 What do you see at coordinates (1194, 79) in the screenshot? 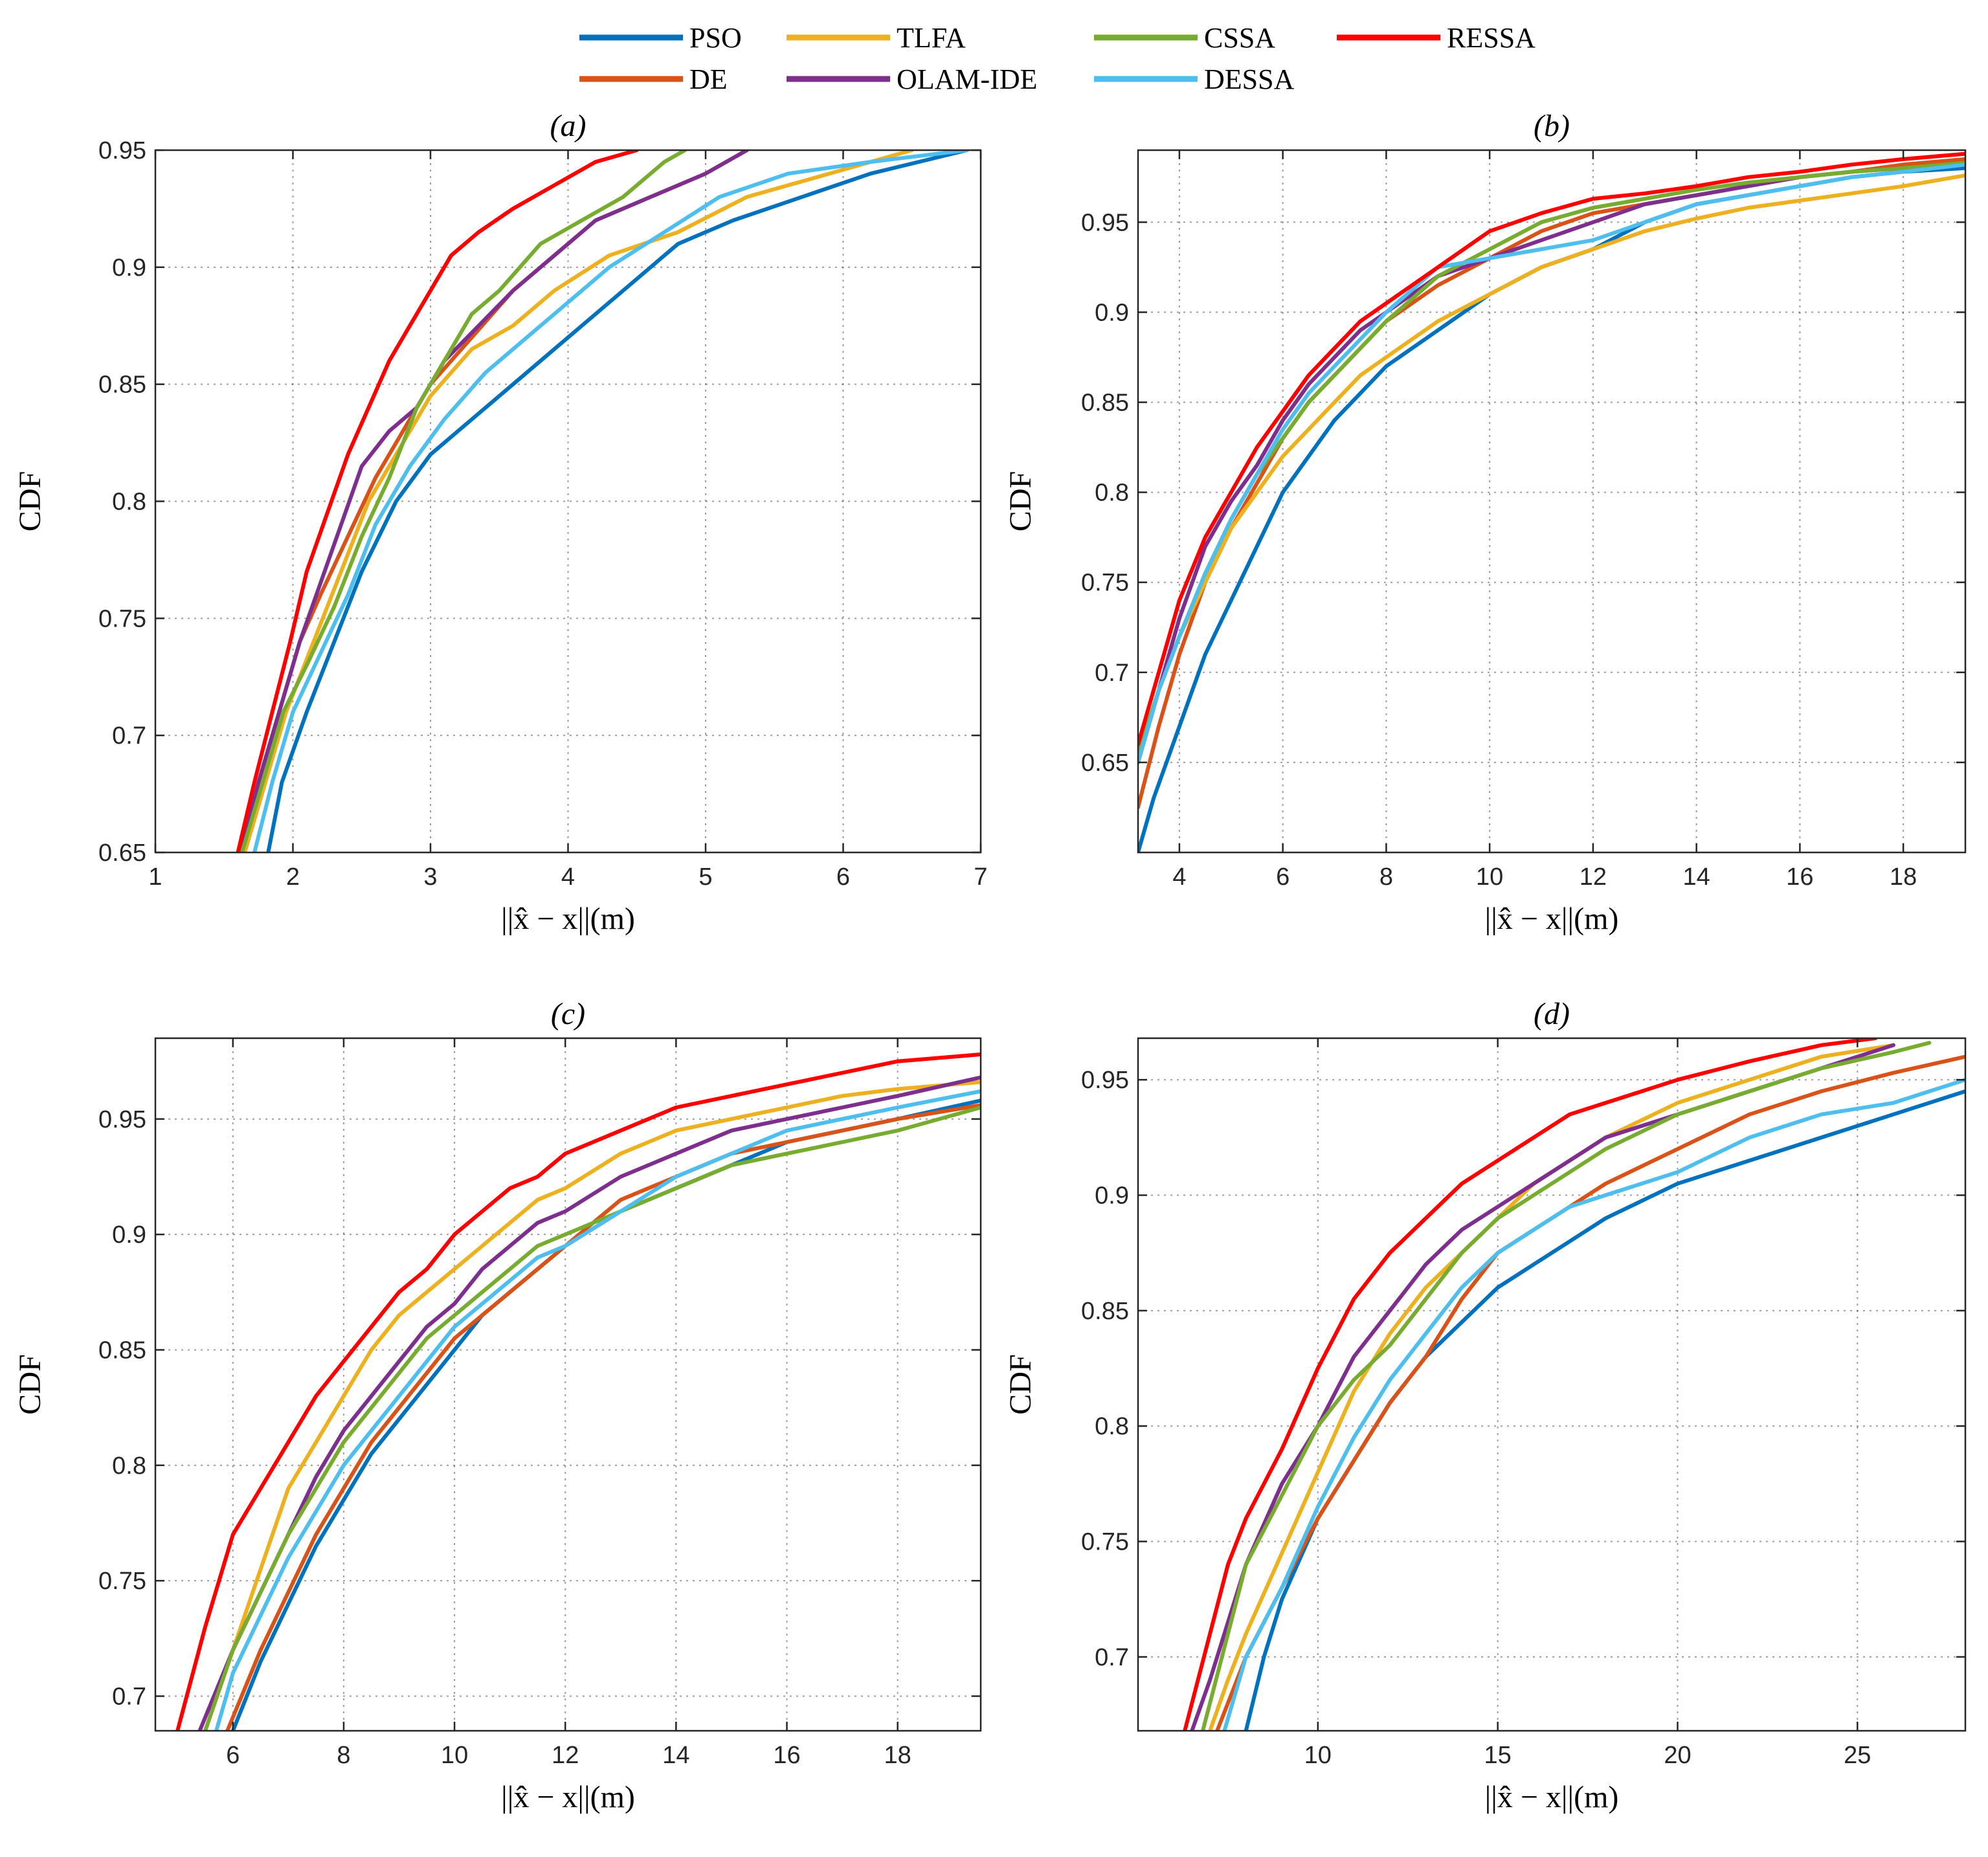
I see `legend-item-dessa: DESSA` at bounding box center [1194, 79].